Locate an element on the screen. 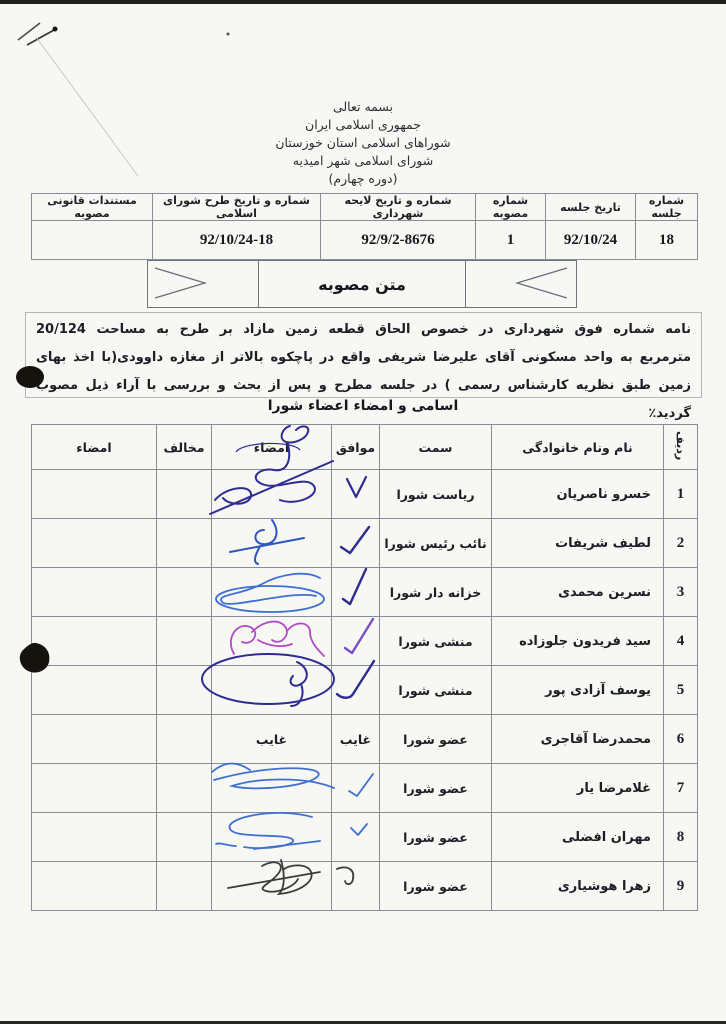 The width and height of the screenshot is (726, 1024). table-row: 7 غلامرضا یار عضو شورا is located at coordinates (364, 788).